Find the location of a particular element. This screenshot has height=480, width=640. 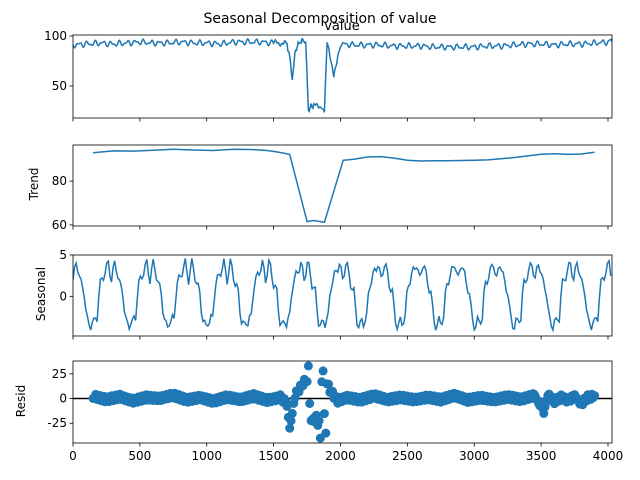

seasonal-plot-area is located at coordinates (342, 295).